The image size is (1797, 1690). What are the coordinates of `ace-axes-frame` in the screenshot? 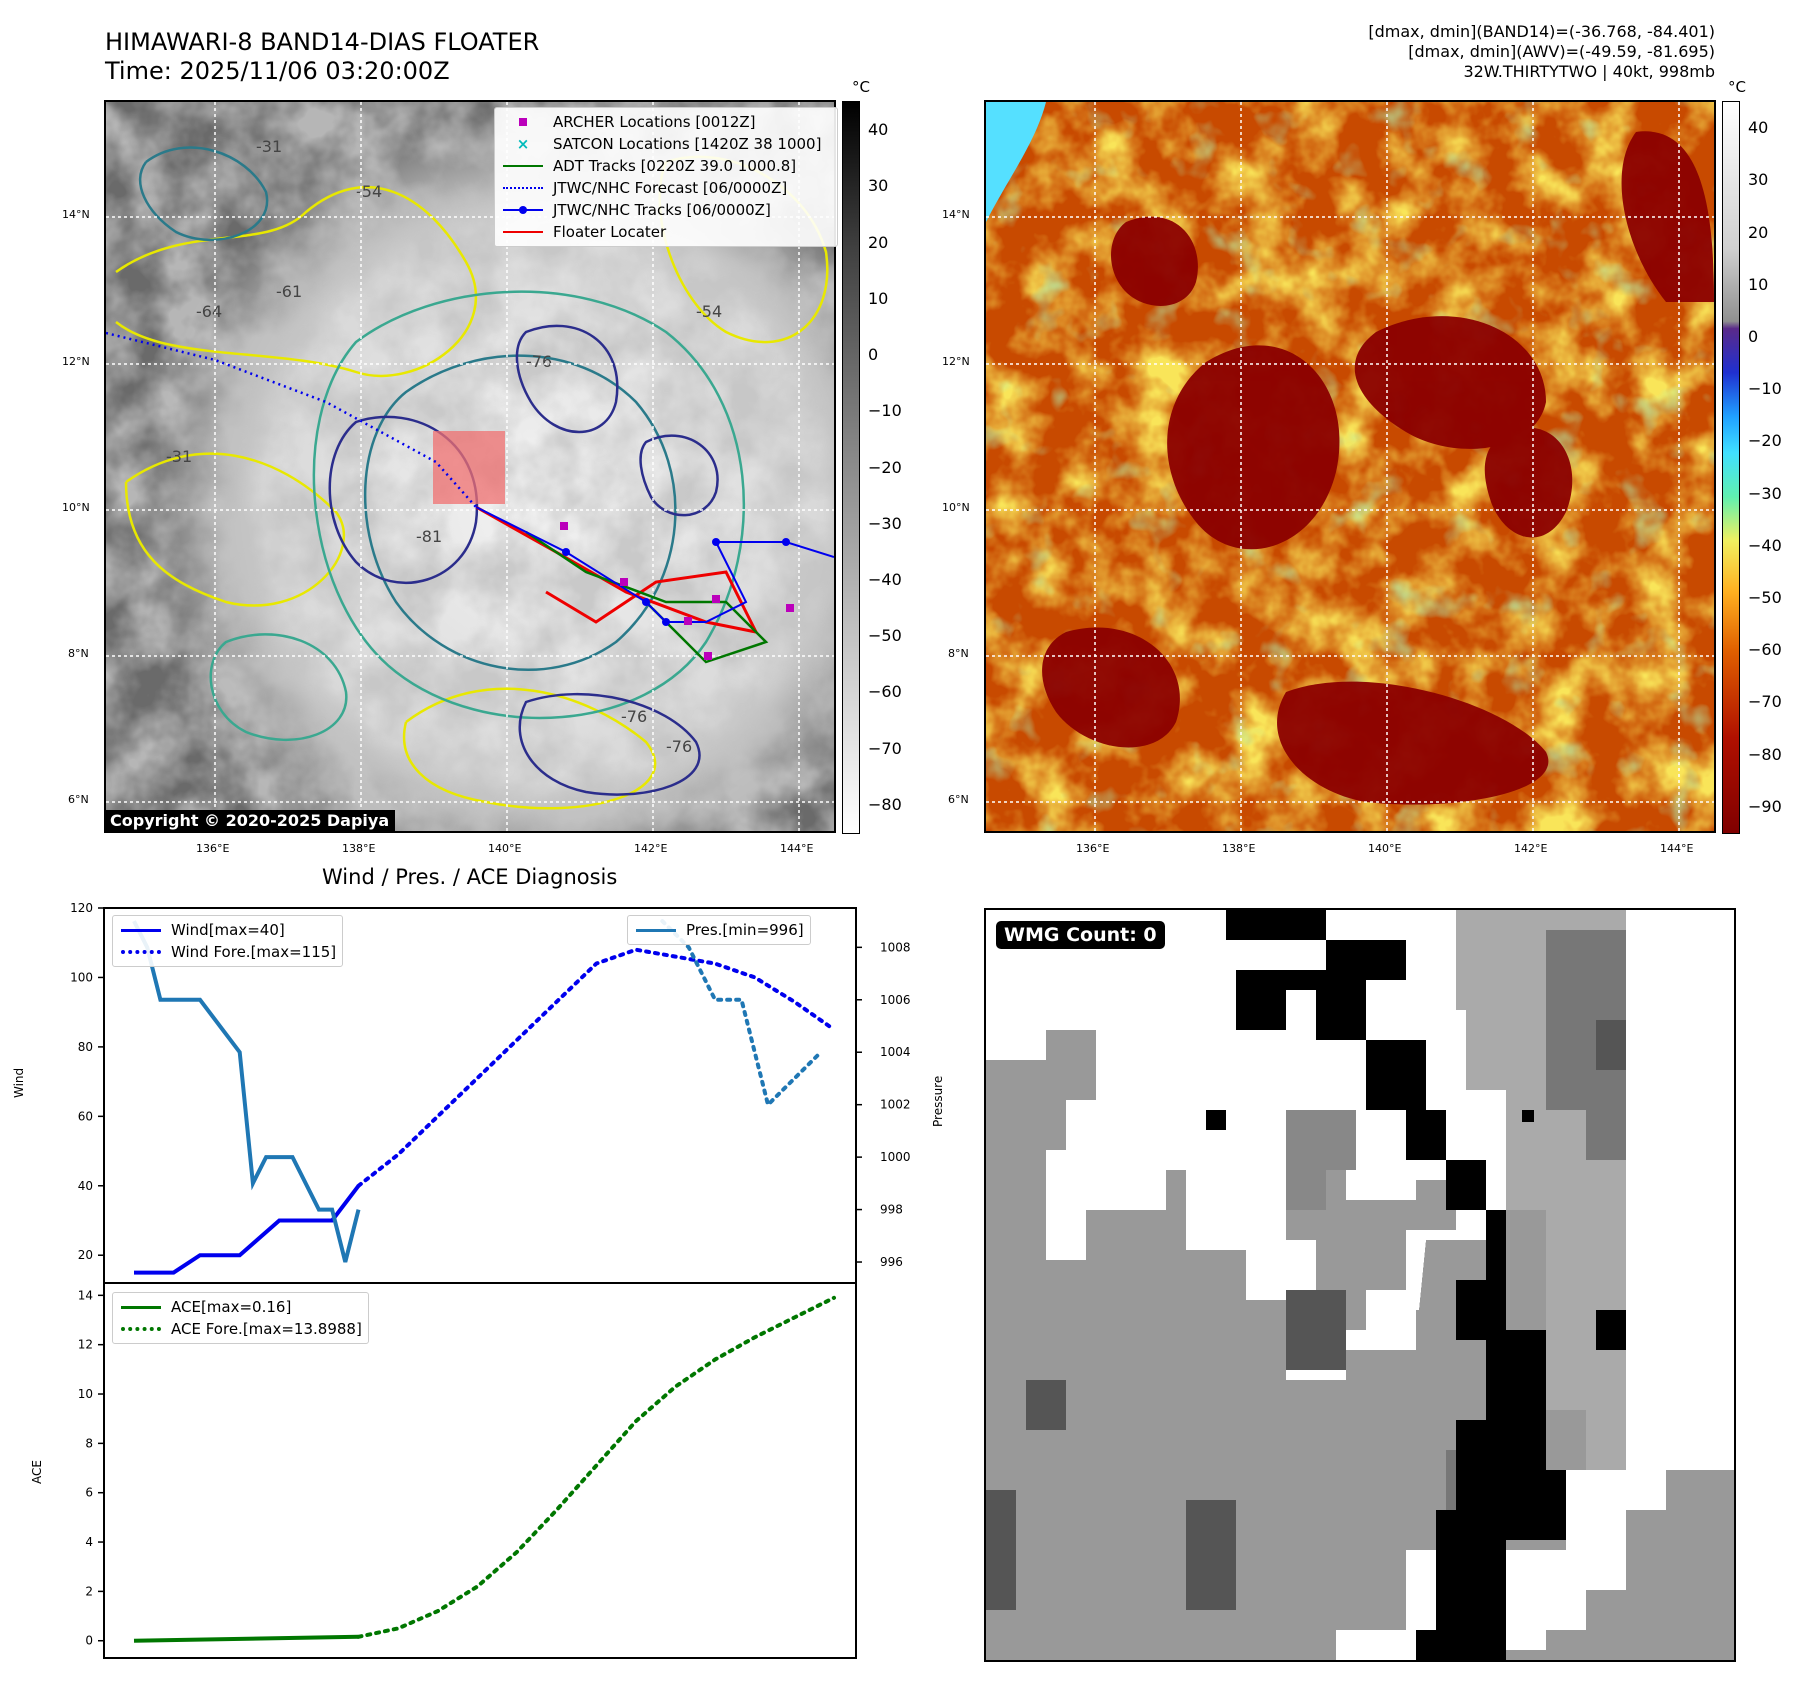 It's located at (480, 1470).